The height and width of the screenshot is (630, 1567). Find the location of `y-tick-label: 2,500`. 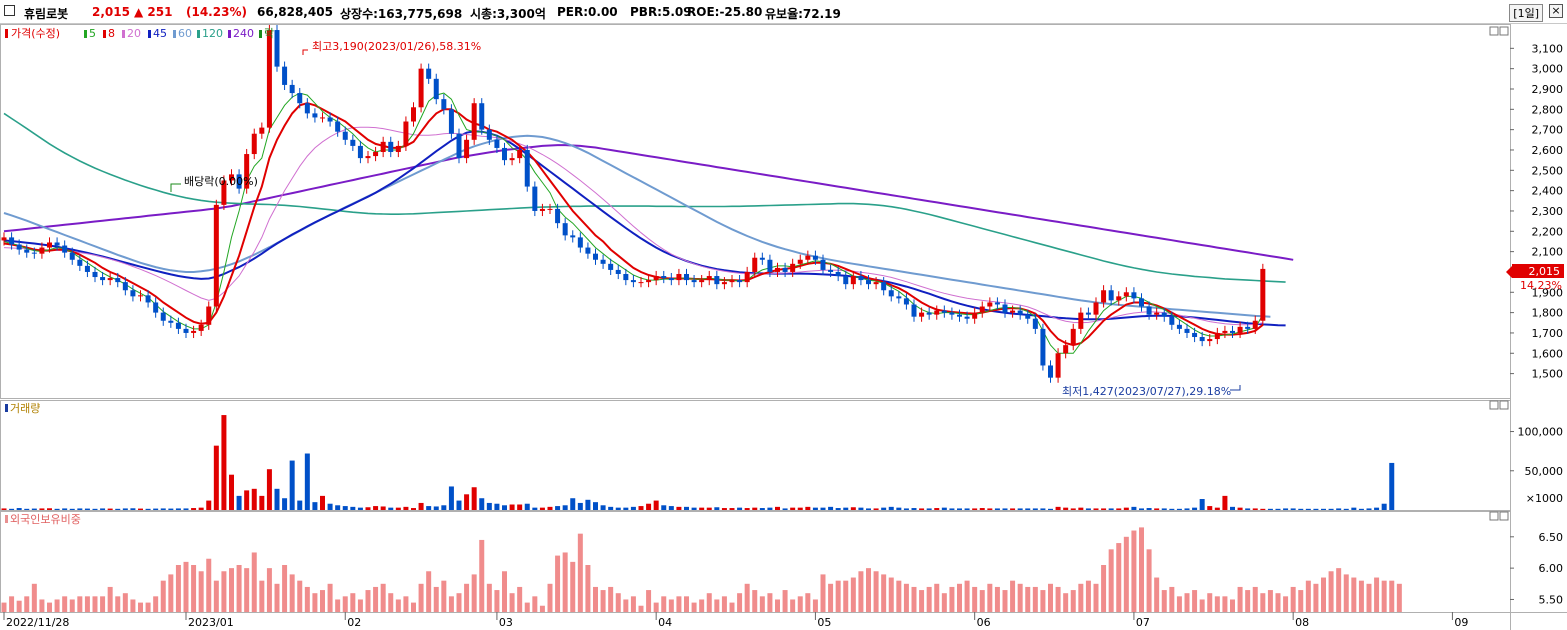

y-tick-label: 2,500 is located at coordinates (1548, 170).